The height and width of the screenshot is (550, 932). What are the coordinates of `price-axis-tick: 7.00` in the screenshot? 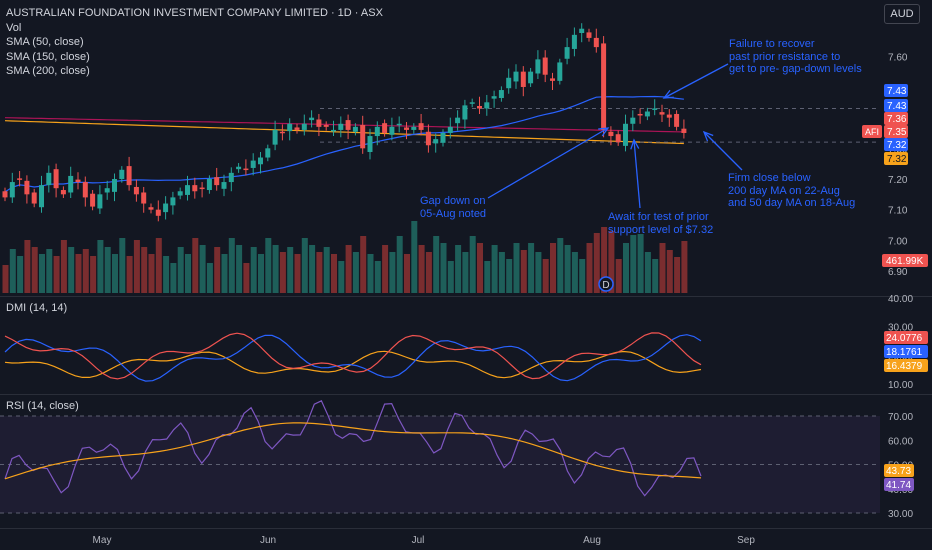 It's located at (898, 241).